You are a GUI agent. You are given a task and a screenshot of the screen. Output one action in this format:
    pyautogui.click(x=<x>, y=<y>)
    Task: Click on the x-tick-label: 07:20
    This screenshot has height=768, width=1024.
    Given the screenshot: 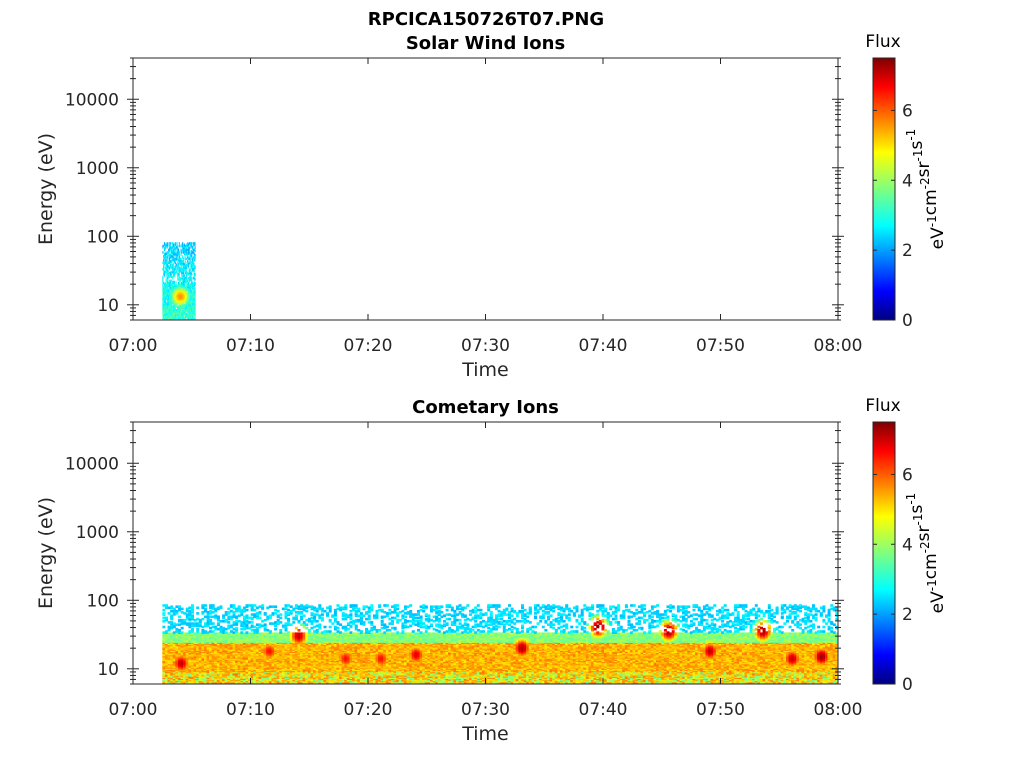 What is the action you would take?
    pyautogui.click(x=368, y=346)
    